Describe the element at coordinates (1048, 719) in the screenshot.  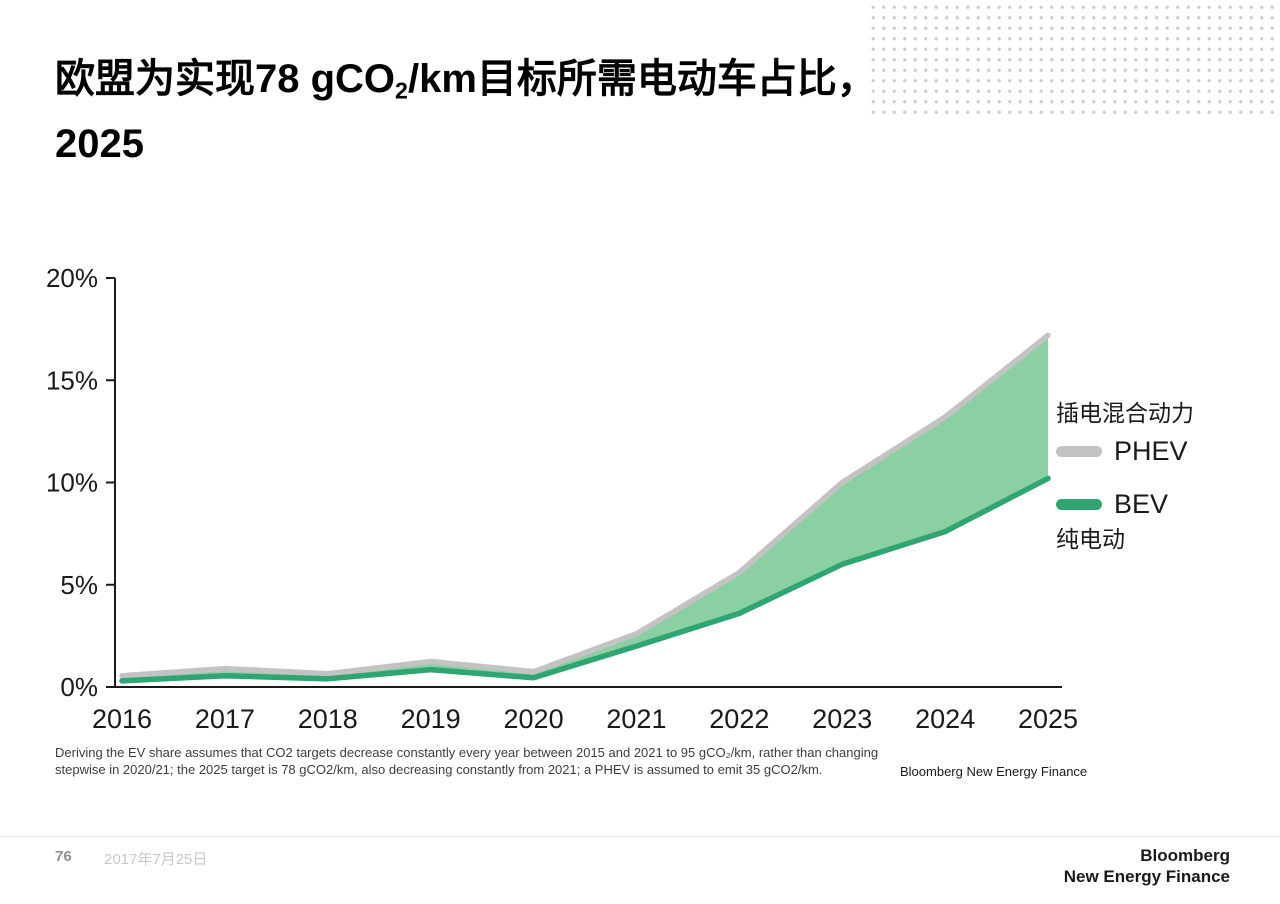
I see `svg-text: 2025` at that location.